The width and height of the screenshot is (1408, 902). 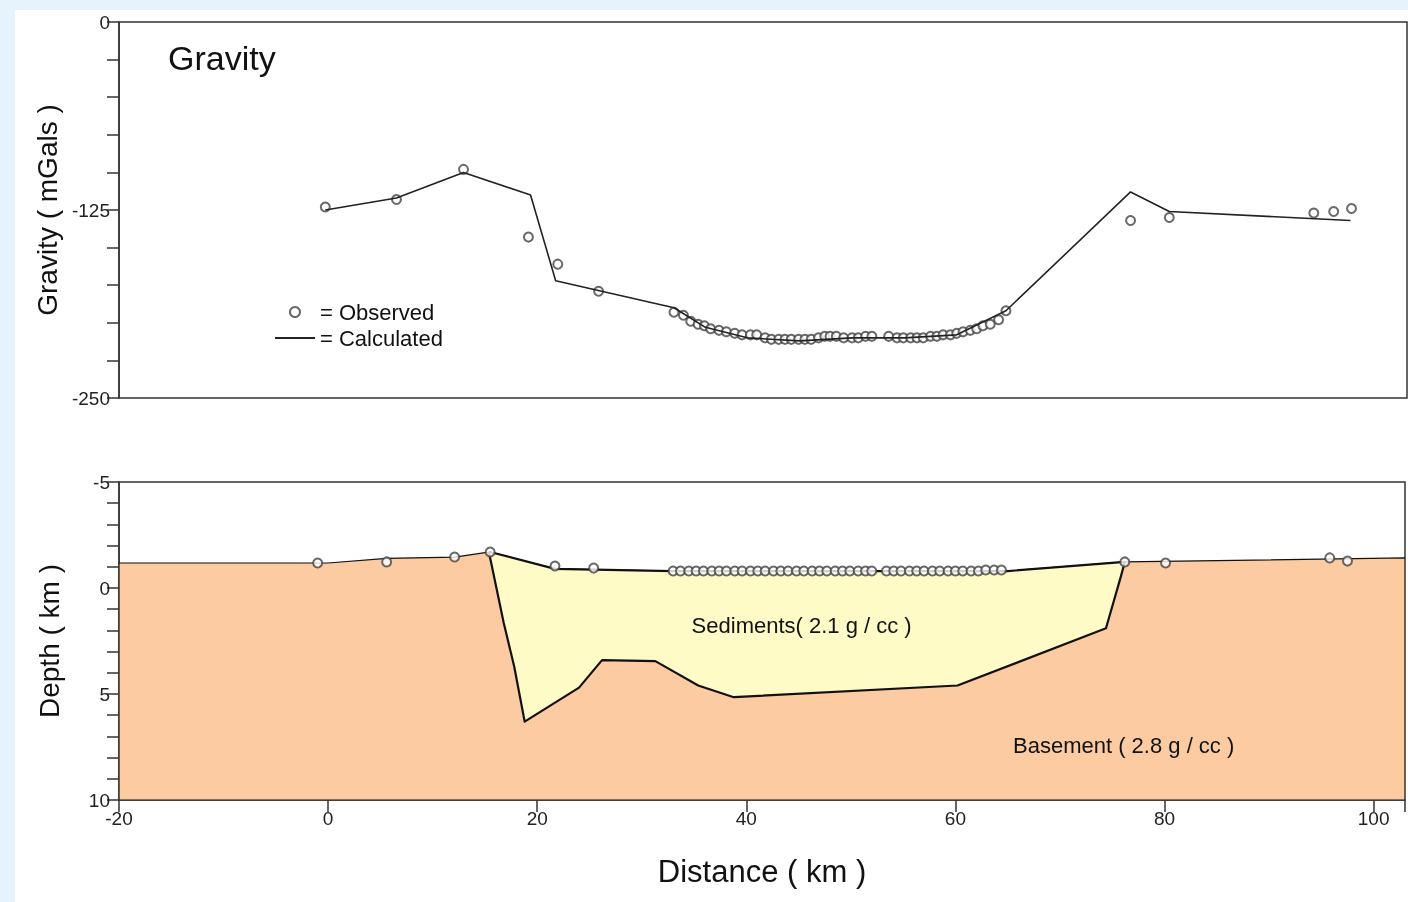 What do you see at coordinates (762, 871) in the screenshot?
I see `x-axis-title: Distance ( km )` at bounding box center [762, 871].